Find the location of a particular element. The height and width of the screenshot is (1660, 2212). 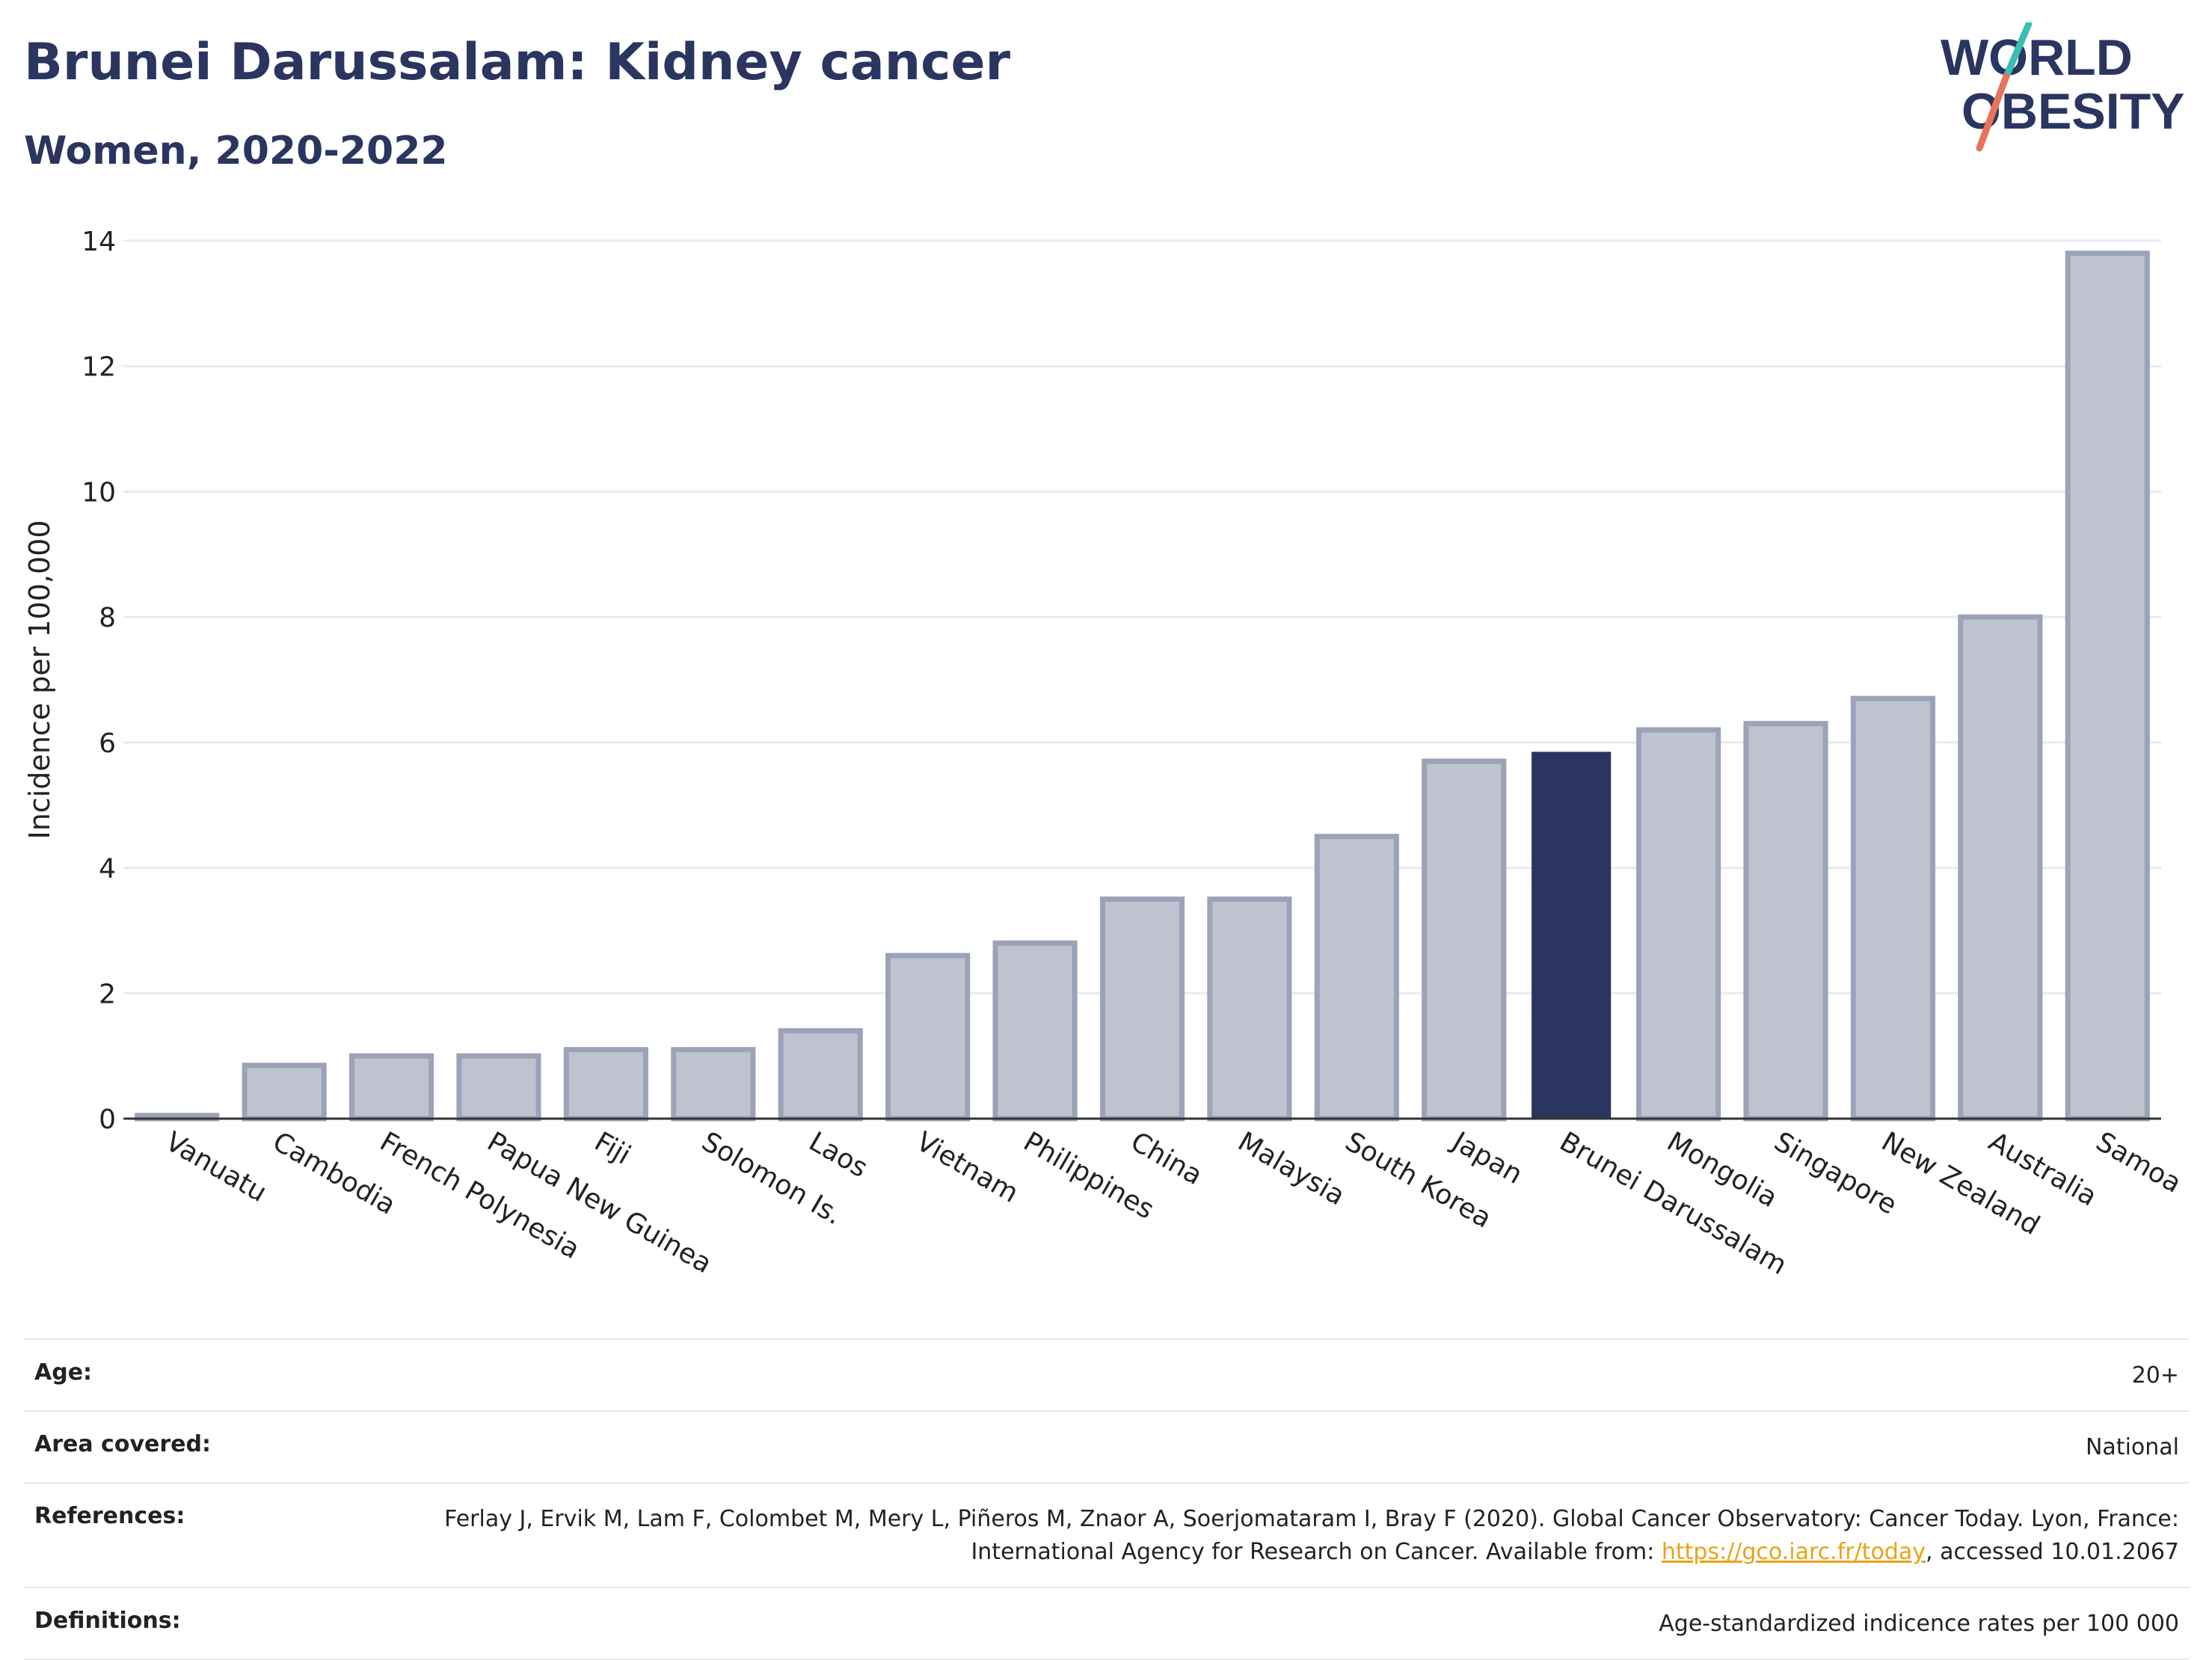

bar-australia is located at coordinates (2000, 868).